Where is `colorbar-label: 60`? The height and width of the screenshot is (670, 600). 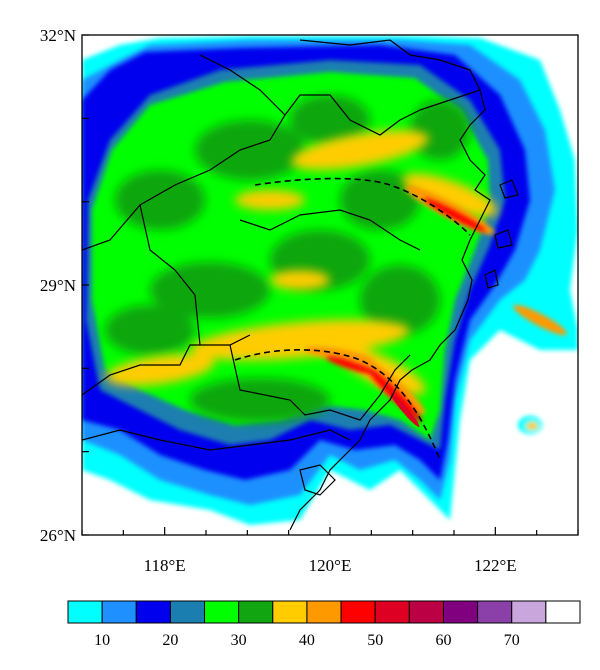
colorbar-label: 60 is located at coordinates (443, 640).